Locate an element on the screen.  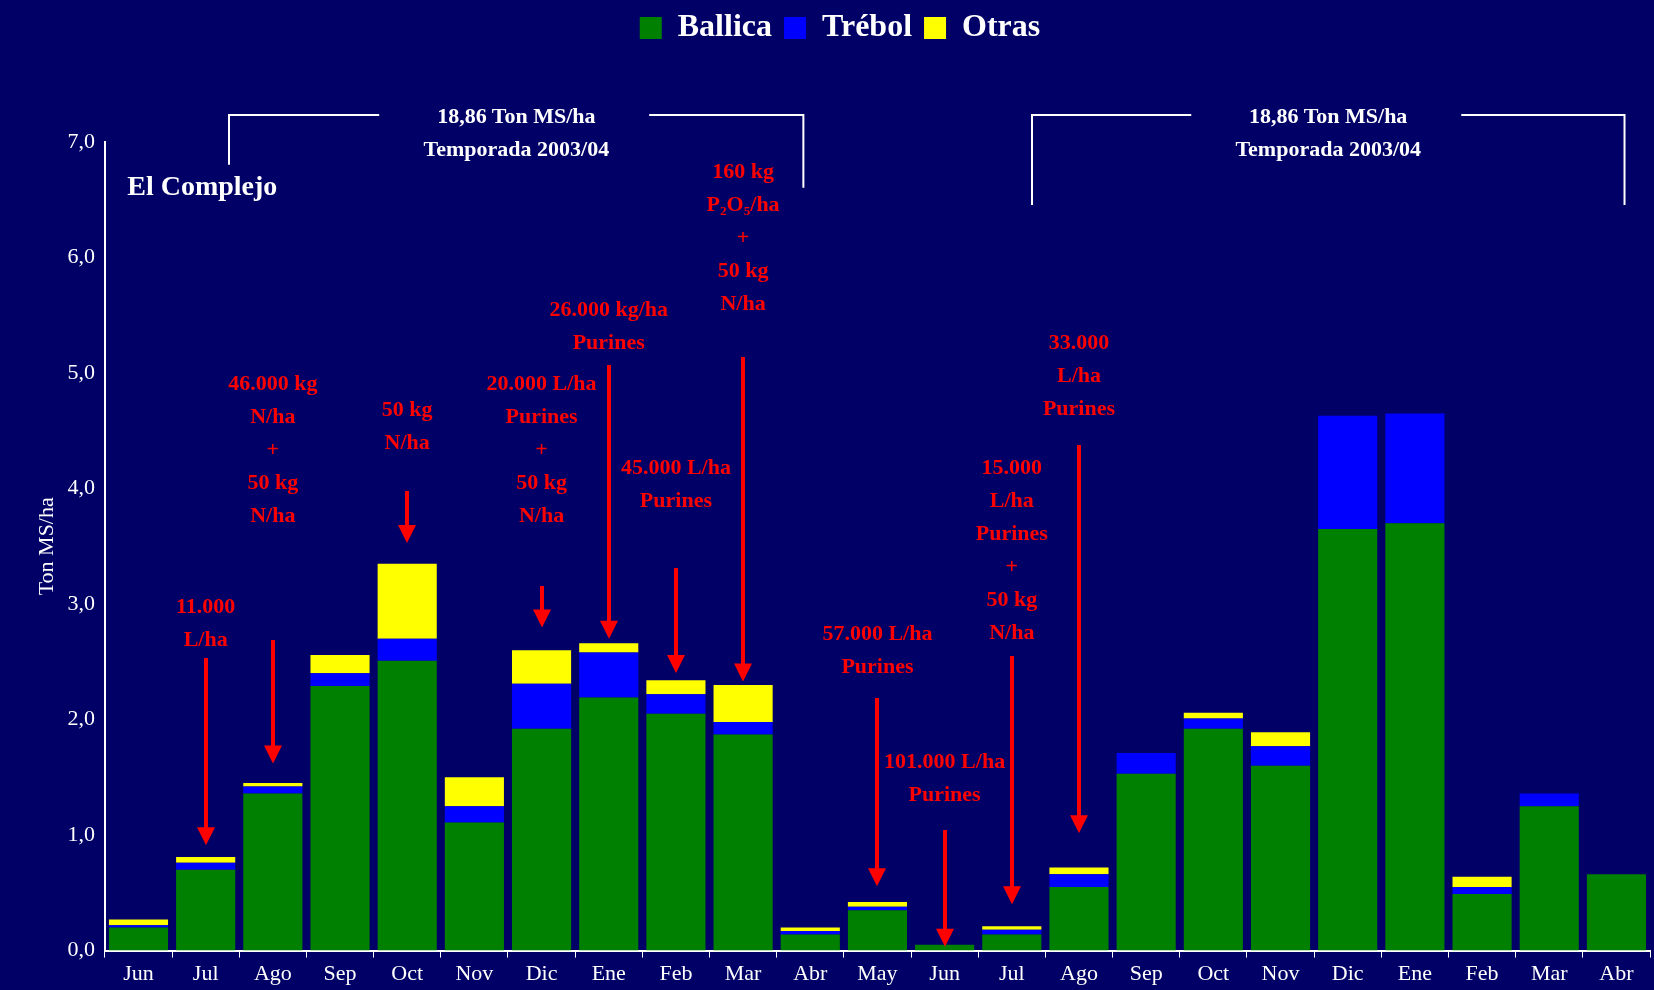
y-tick-label: 1,0 is located at coordinates (81, 833).